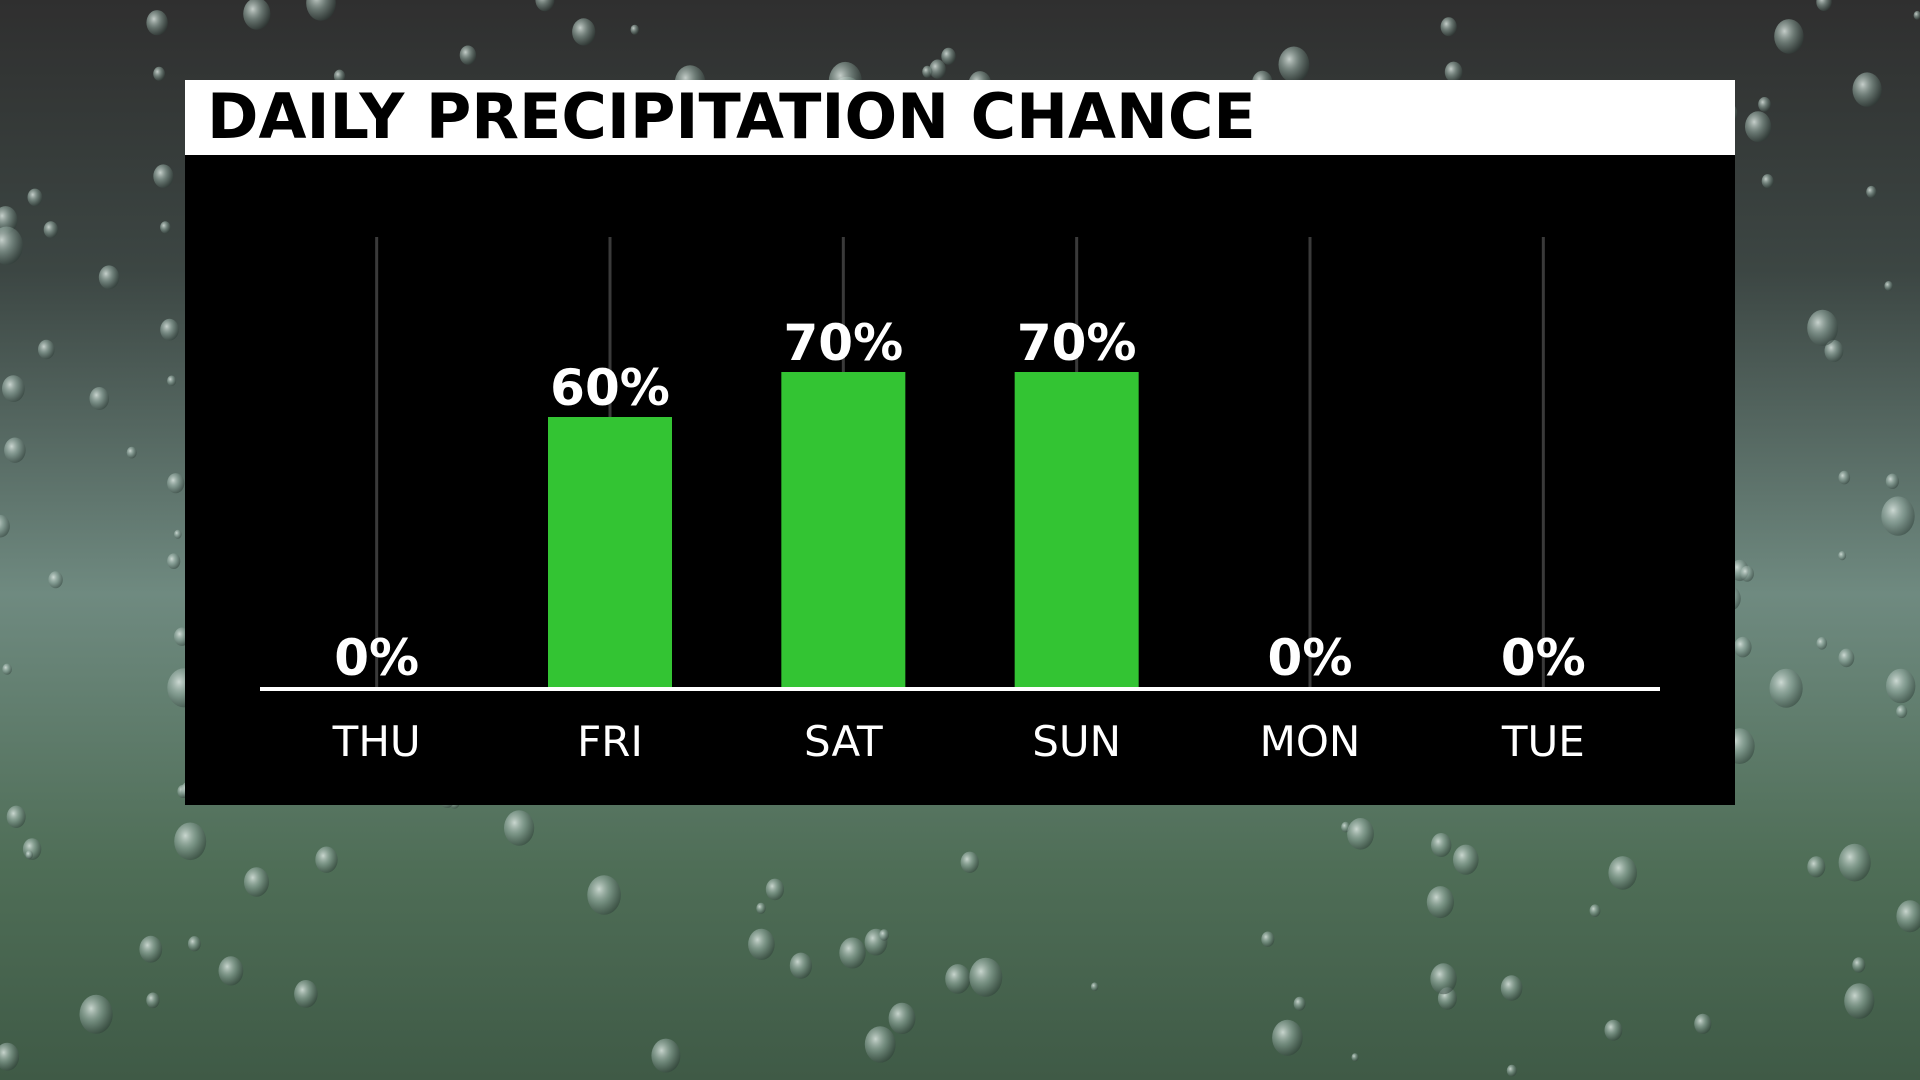  What do you see at coordinates (1310, 658) in the screenshot?
I see `value-label-mon: 0%` at bounding box center [1310, 658].